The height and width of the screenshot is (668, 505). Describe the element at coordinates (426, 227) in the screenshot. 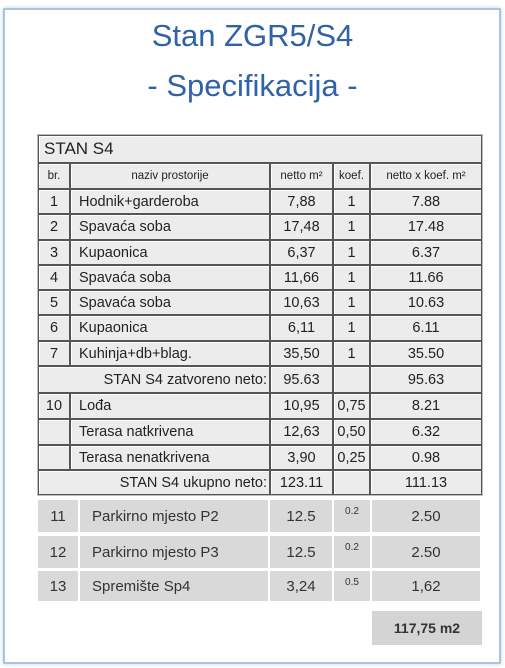

I see `cell-ukupno: 17.48` at that location.